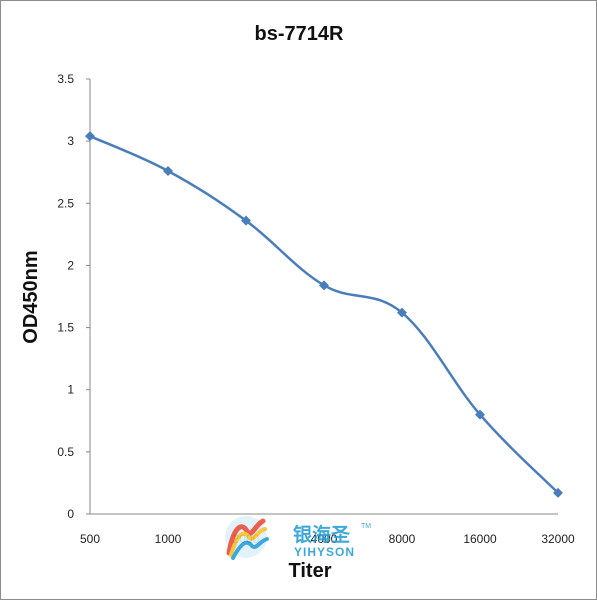  Describe the element at coordinates (310, 571) in the screenshot. I see `x-axis-title: Titer` at that location.